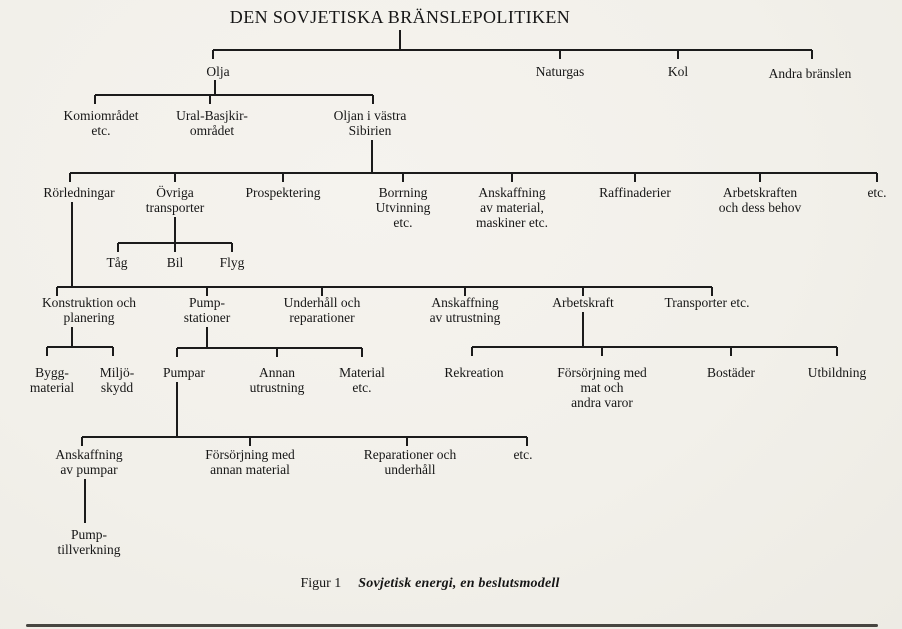  I want to click on node-label-line: av utrustning, so click(465, 317).